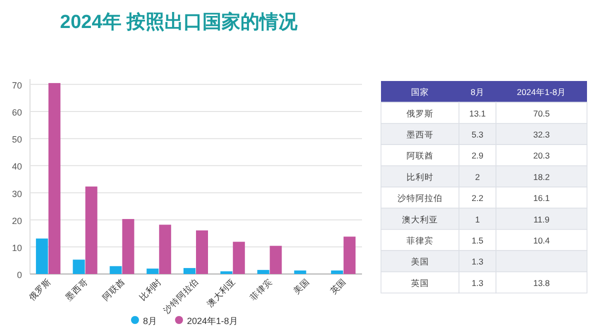 This screenshot has width=599, height=336. What do you see at coordinates (541, 135) in the screenshot?
I see `data-label: 32.3` at bounding box center [541, 135].